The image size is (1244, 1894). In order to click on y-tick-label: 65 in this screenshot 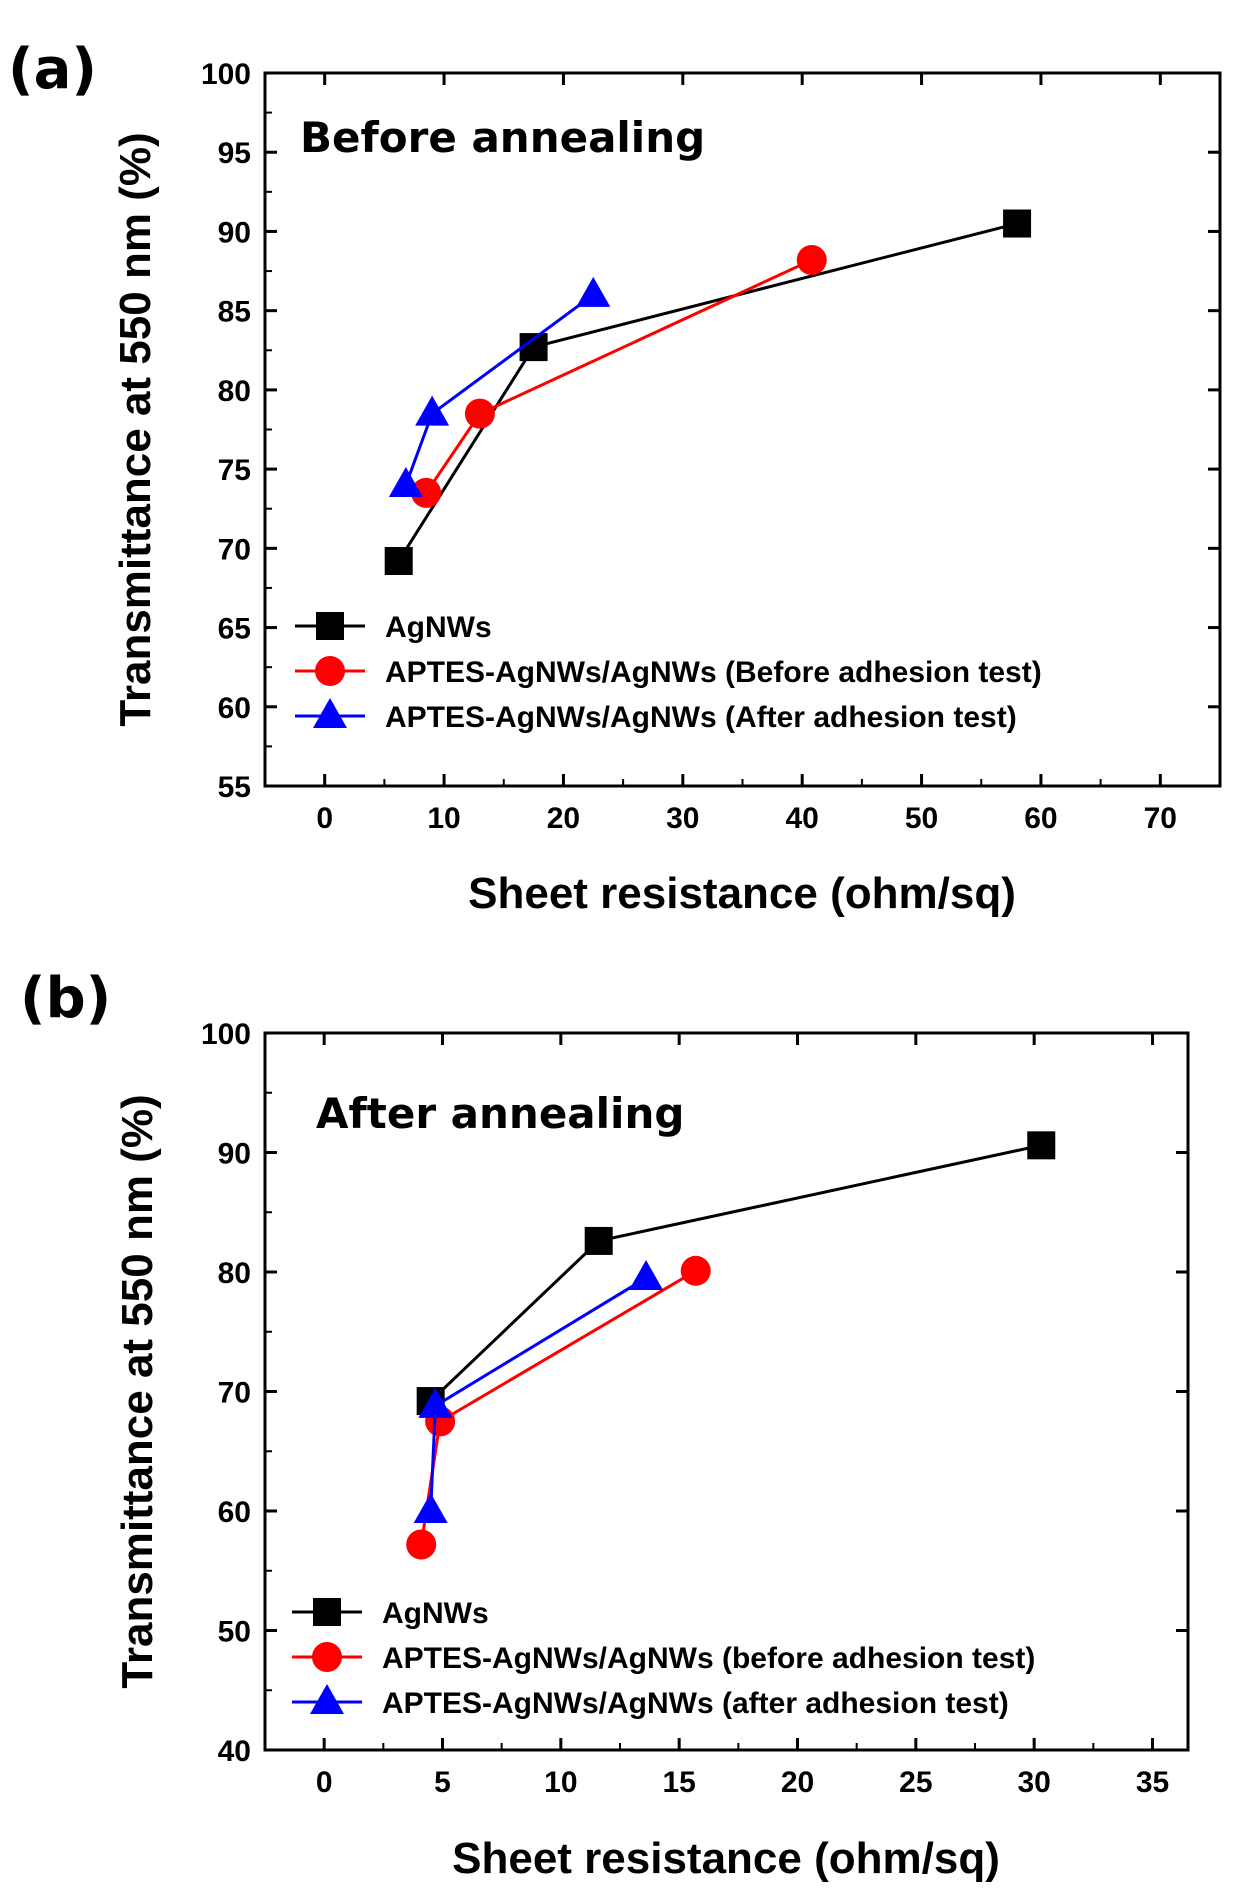, I will do `click(234, 629)`.